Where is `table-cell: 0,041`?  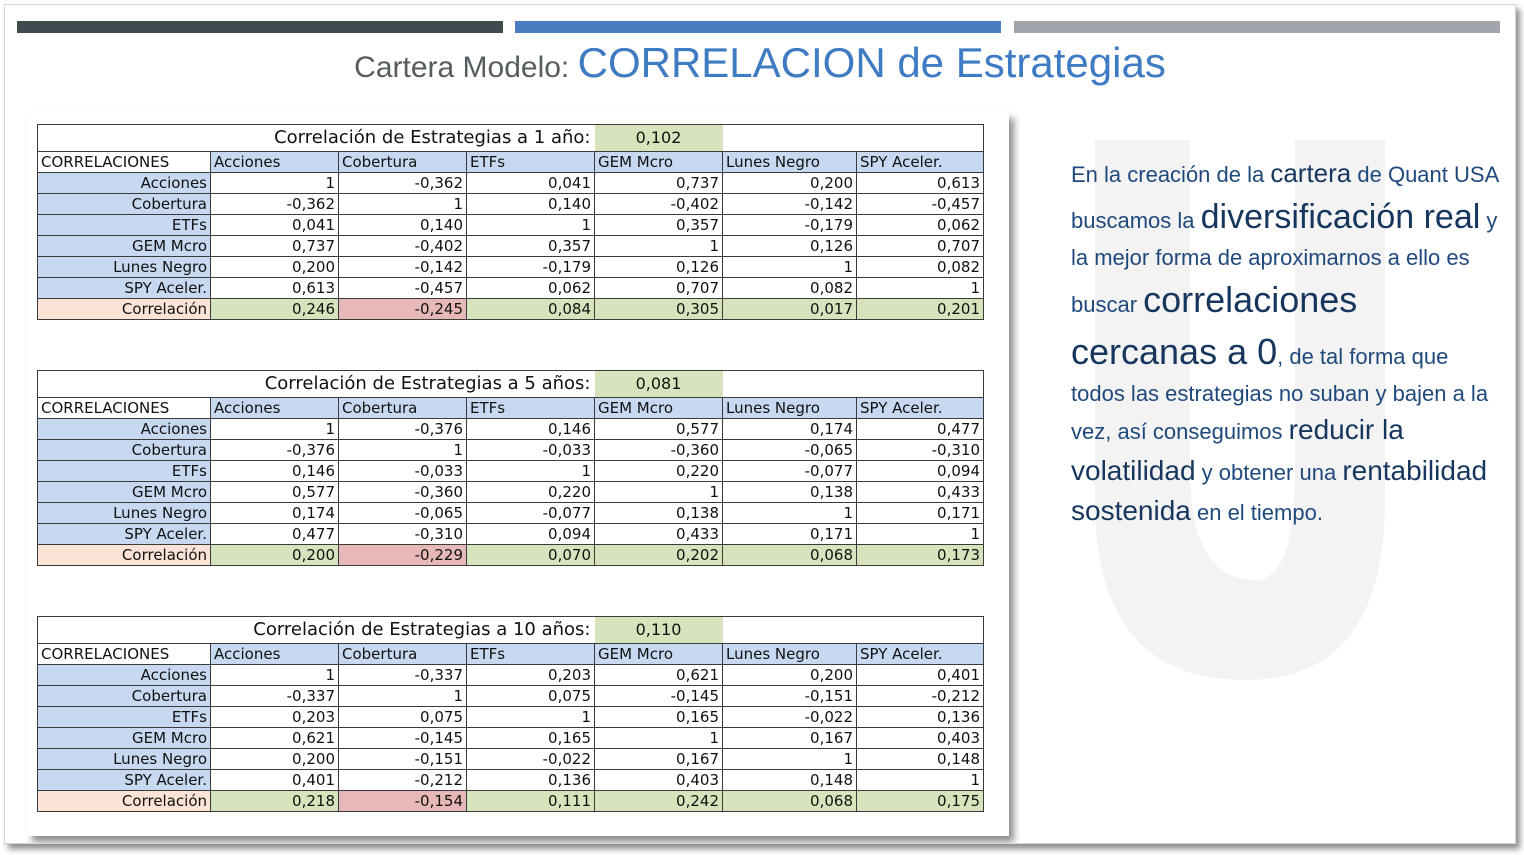
table-cell: 0,041 is located at coordinates (274, 225).